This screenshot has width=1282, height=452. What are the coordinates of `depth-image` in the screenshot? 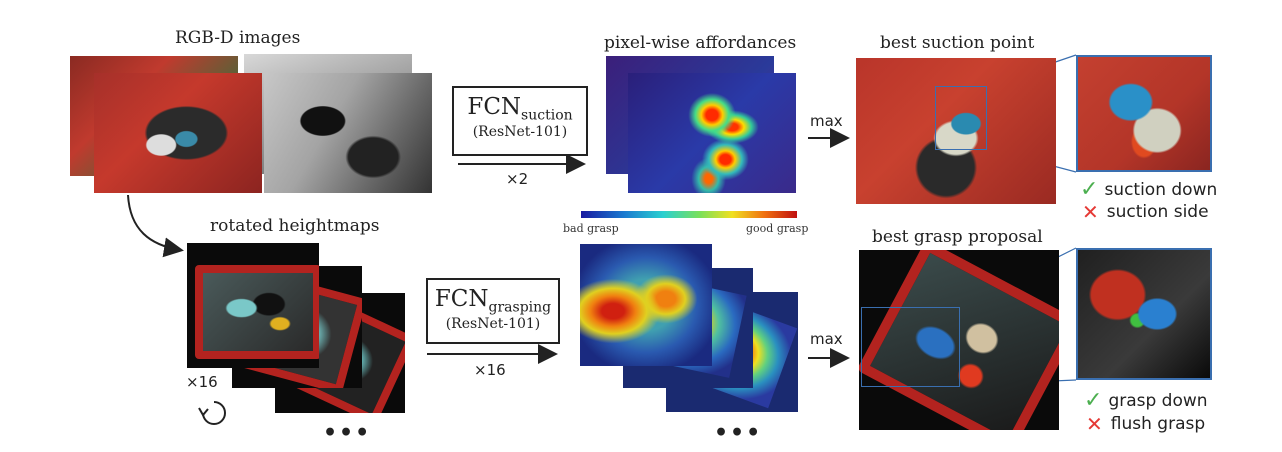 It's located at (348, 133).